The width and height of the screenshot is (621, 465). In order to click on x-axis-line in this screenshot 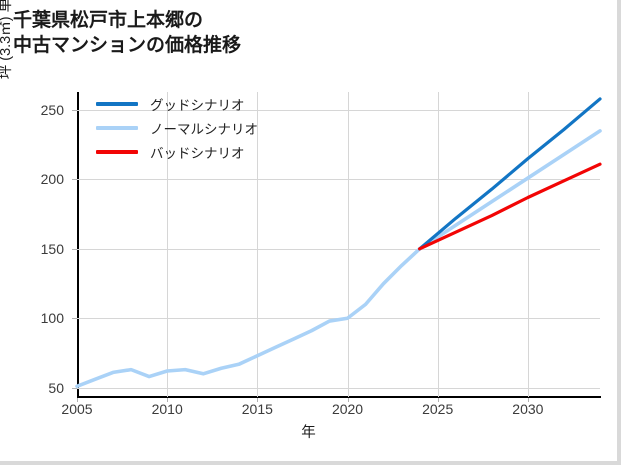, I will do `click(339, 397)`.